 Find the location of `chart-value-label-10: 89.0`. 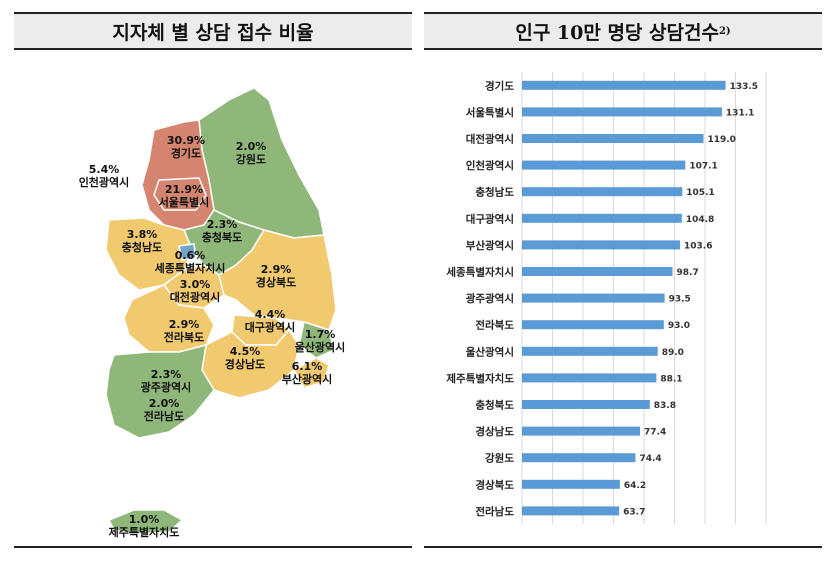

chart-value-label-10: 89.0 is located at coordinates (673, 353).